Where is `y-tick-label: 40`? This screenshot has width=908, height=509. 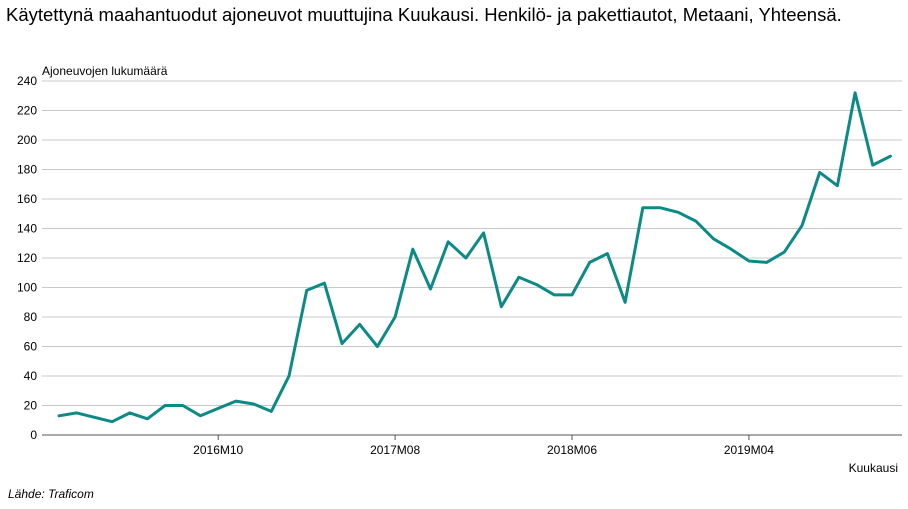
y-tick-label: 40 is located at coordinates (31, 376).